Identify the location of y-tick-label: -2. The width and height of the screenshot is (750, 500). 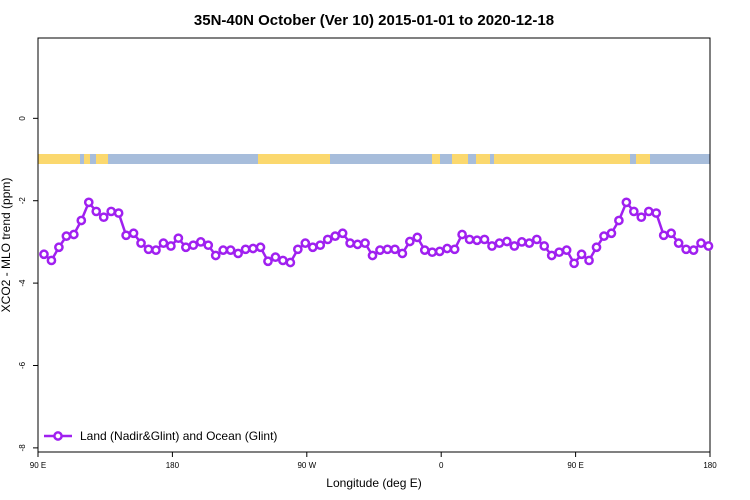
(22, 201).